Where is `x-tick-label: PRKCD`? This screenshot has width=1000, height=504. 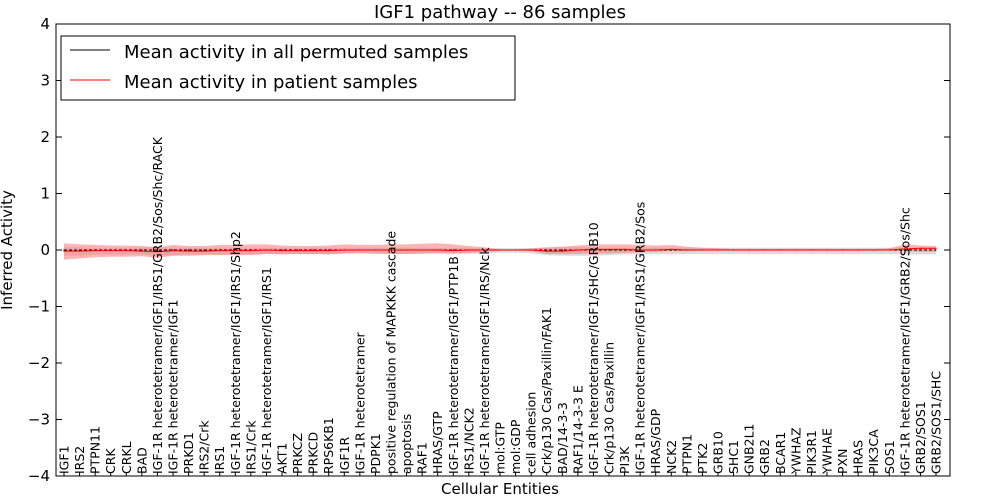
x-tick-label: PRKCD is located at coordinates (313, 453).